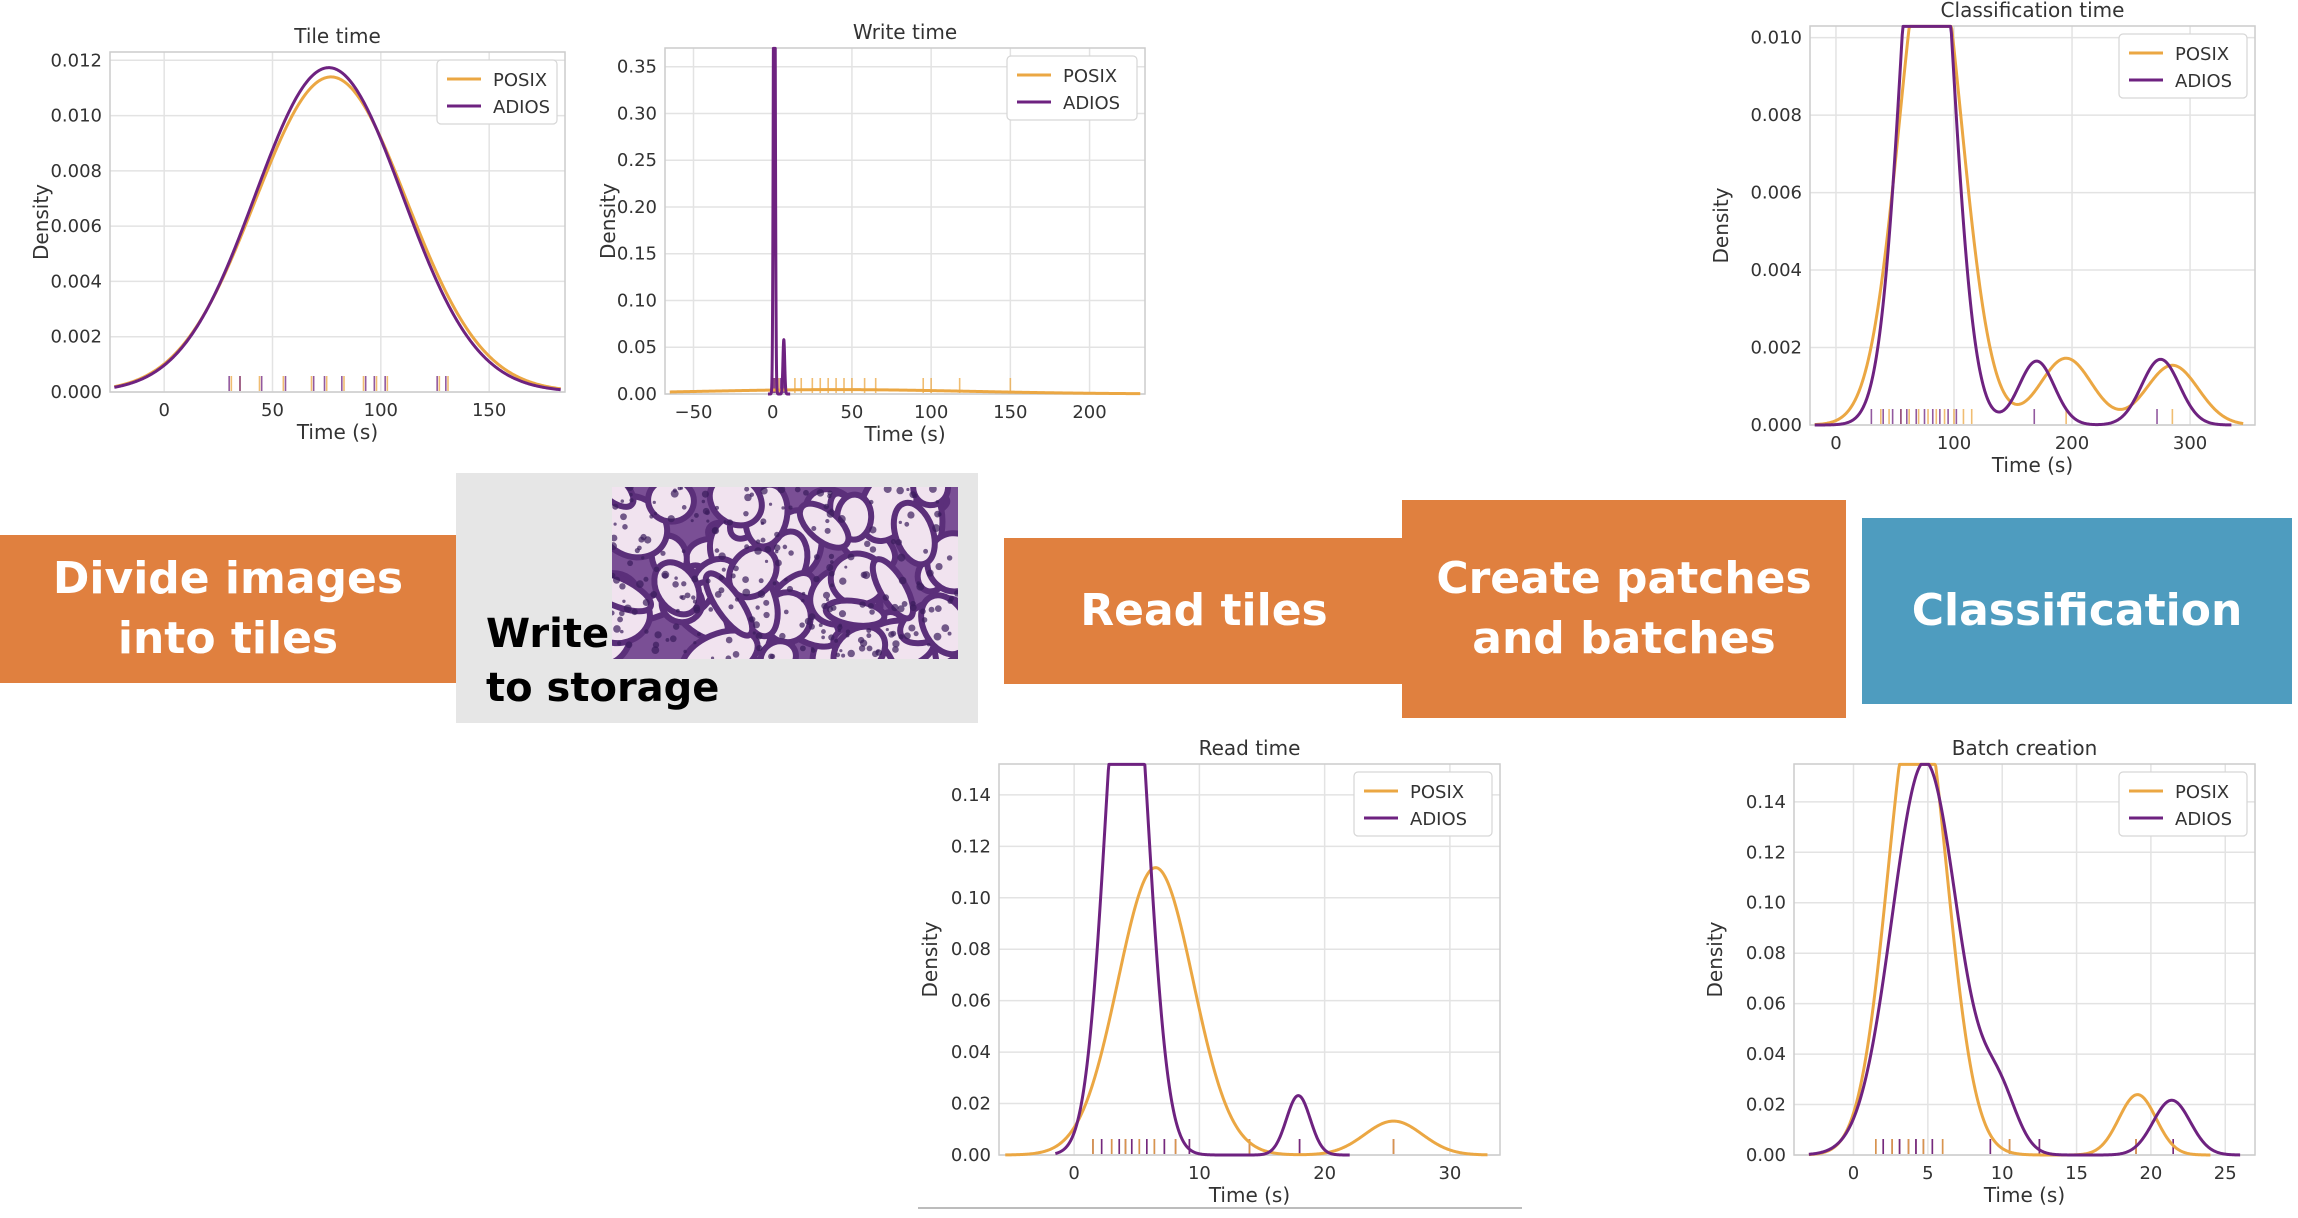 Image resolution: width=2298 pixels, height=1218 pixels. I want to click on y-tick-label: 0.012, so click(76, 60).